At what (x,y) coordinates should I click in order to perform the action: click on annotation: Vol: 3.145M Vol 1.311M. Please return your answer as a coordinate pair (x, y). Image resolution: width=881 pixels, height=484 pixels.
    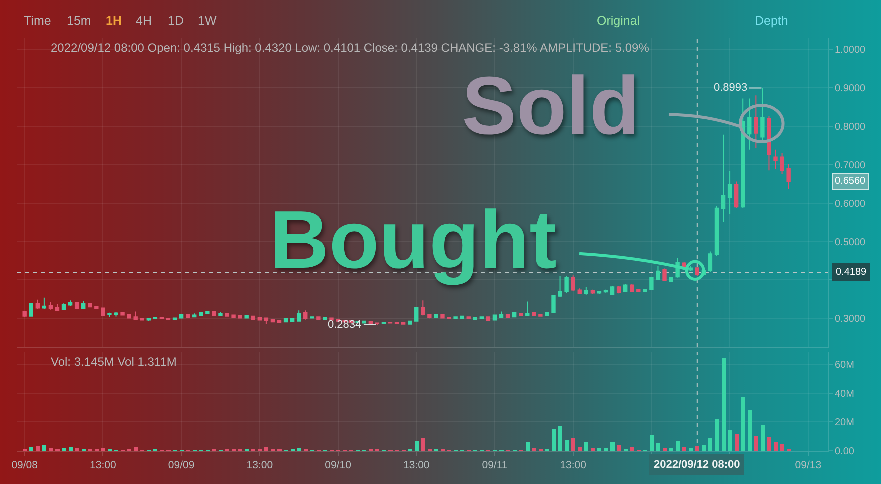
    Looking at the image, I should click on (114, 362).